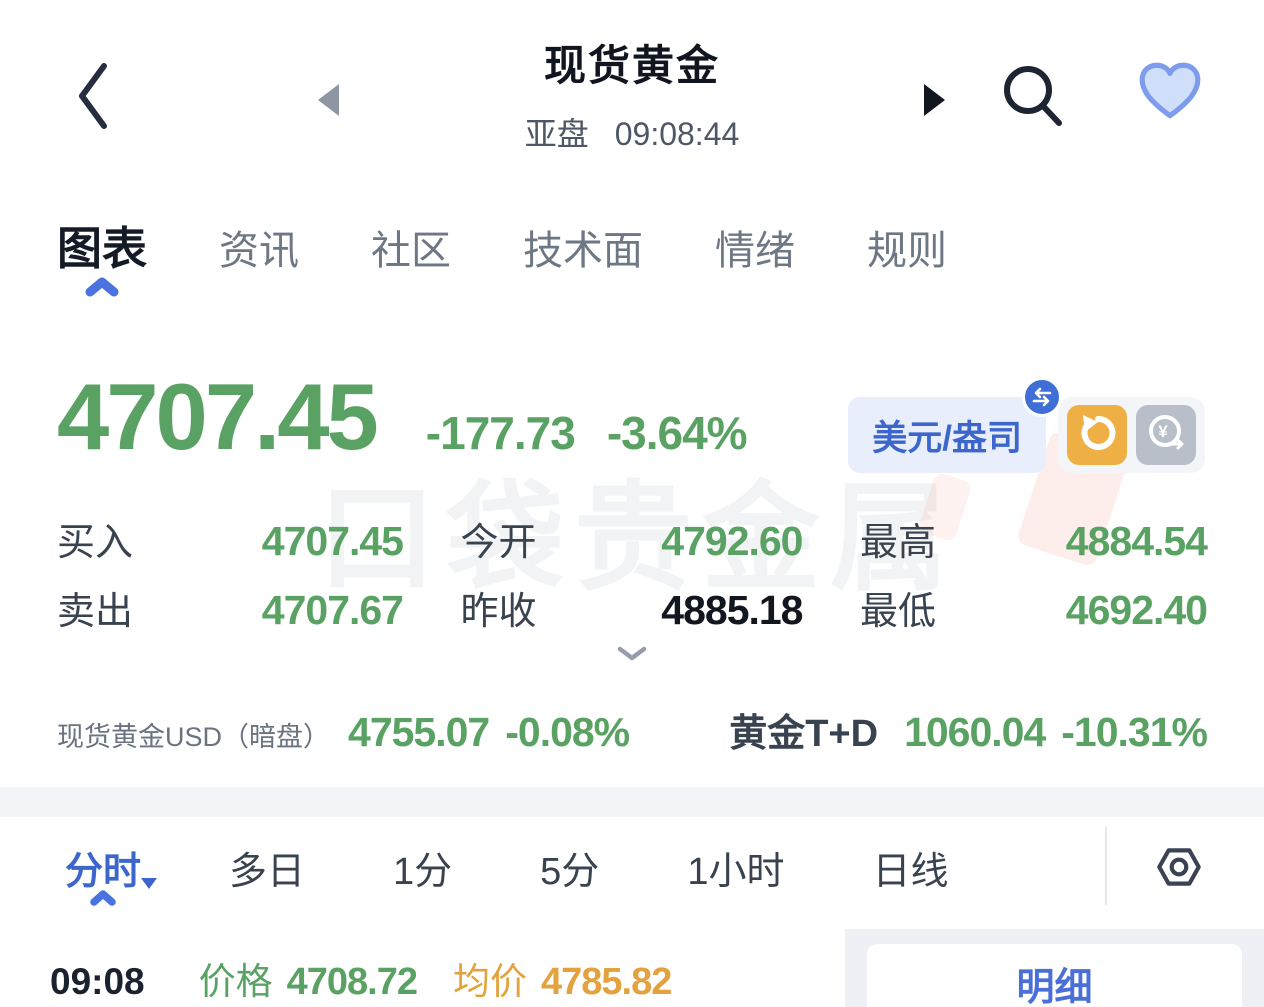 This screenshot has height=1007, width=1264. What do you see at coordinates (102, 283) in the screenshot?
I see `active-tab-caret-icon` at bounding box center [102, 283].